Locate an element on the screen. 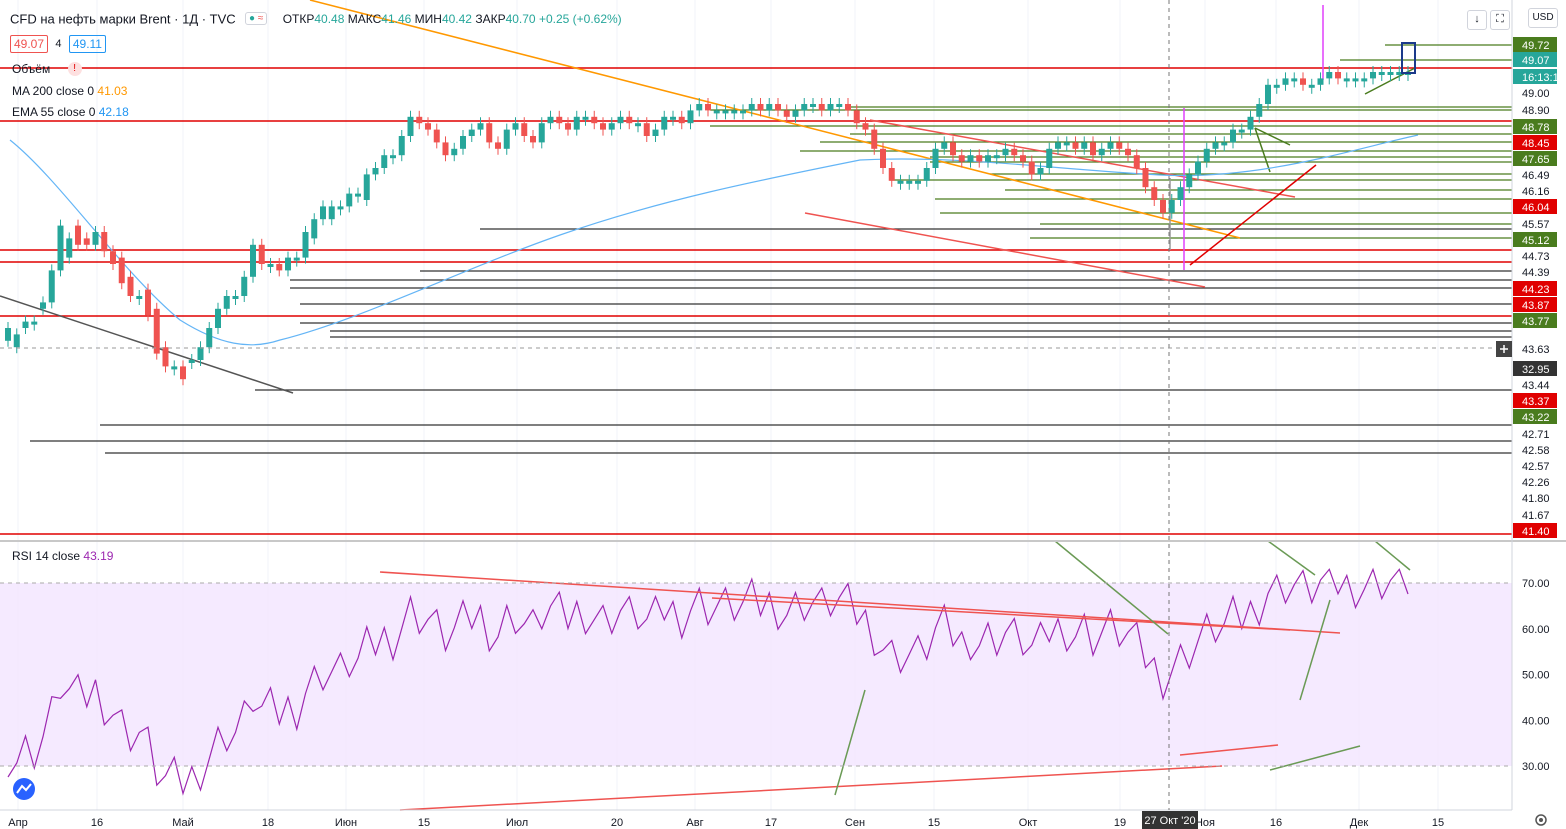 This screenshot has height=829, width=1566. rsi-legend: RSI 14 close 43.19 is located at coordinates (62, 555).